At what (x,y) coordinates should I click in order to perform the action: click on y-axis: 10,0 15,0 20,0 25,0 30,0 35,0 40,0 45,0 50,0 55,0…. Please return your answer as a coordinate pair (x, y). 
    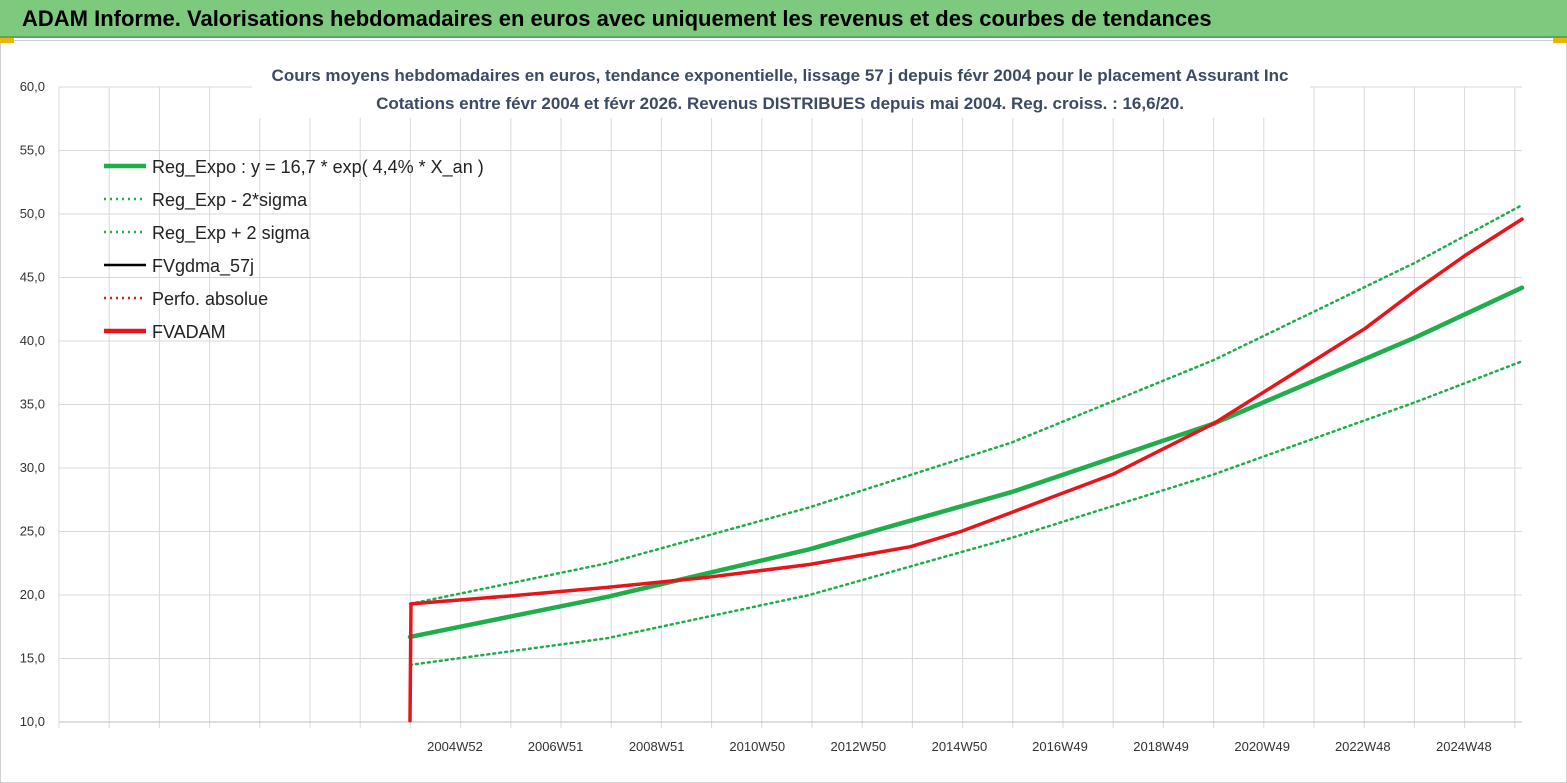
    Looking at the image, I should click on (32, 404).